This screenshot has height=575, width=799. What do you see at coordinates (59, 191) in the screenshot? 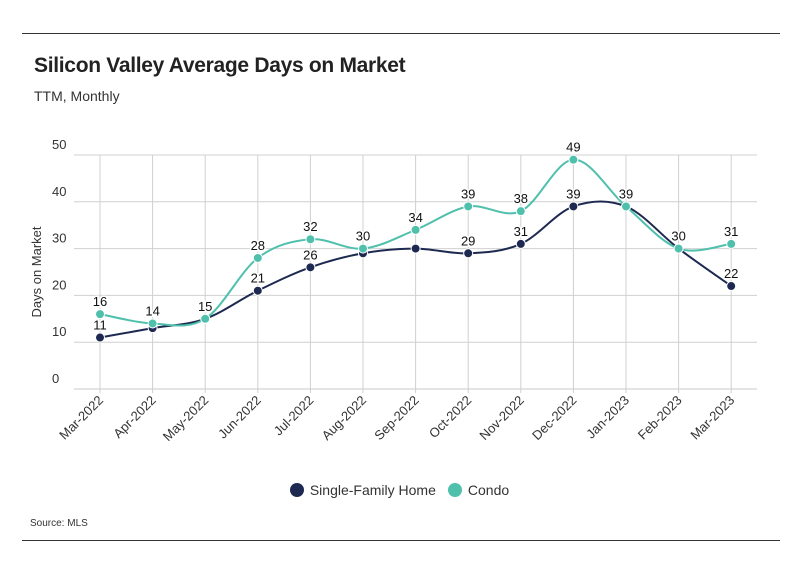
I see `y-tick-label: 40` at bounding box center [59, 191].